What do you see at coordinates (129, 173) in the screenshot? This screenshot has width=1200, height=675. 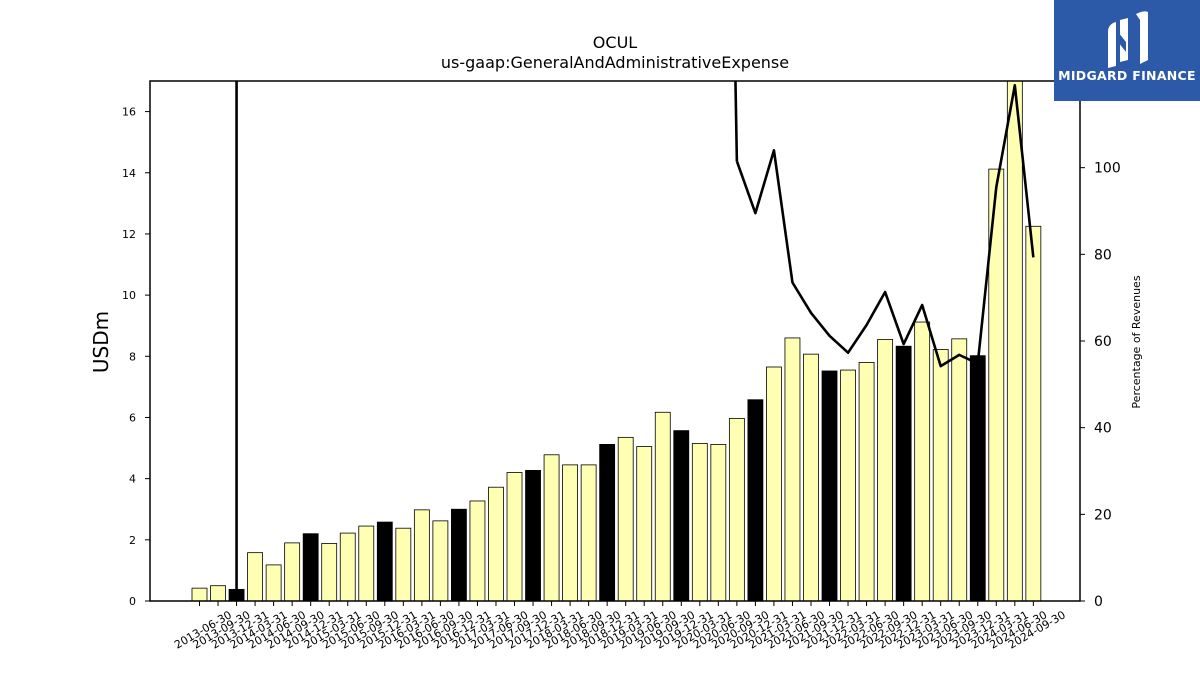 I see `y-tick-label: 14` at bounding box center [129, 173].